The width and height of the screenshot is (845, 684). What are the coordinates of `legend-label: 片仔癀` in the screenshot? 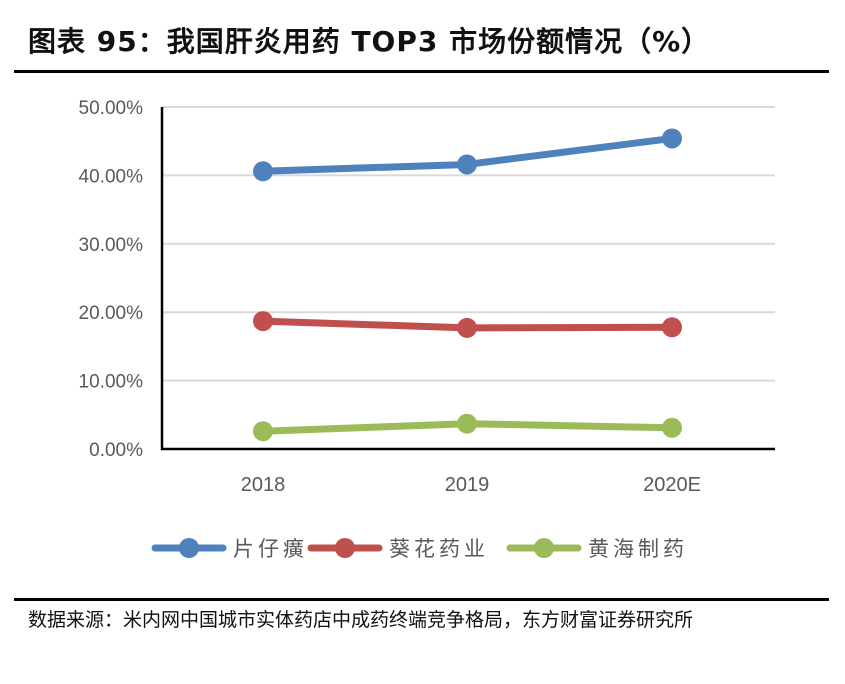 It's located at (270, 549).